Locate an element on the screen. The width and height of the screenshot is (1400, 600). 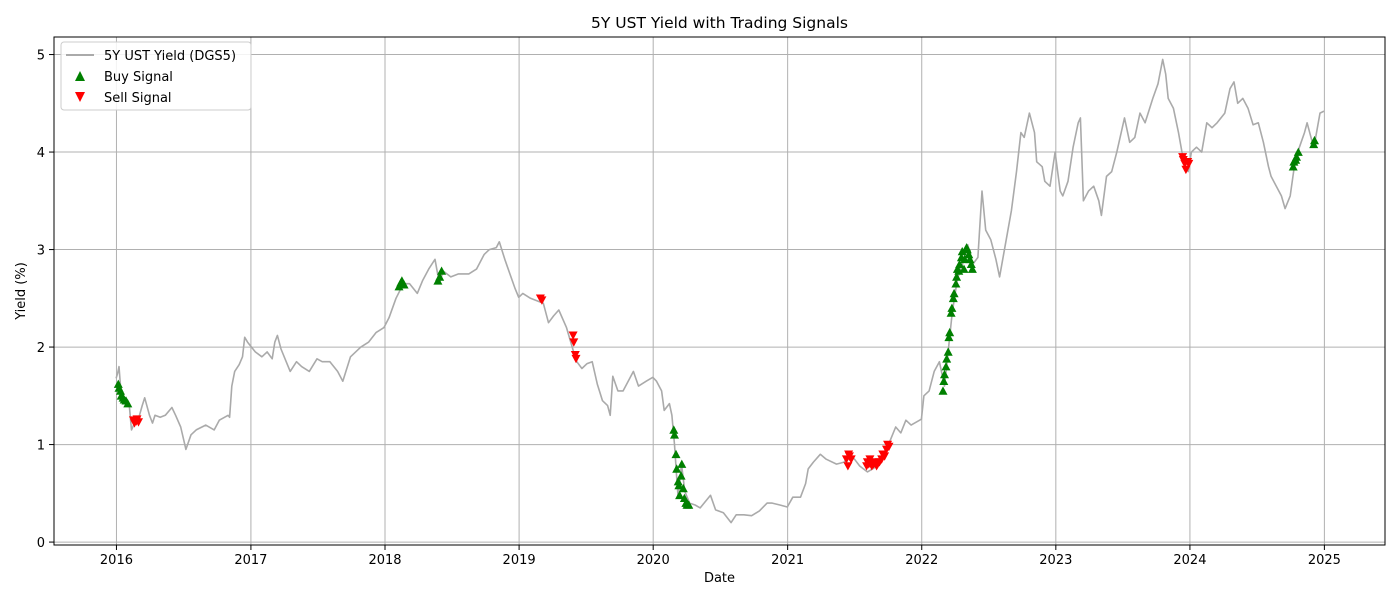
x-tick-label: 2018 is located at coordinates (384, 560).